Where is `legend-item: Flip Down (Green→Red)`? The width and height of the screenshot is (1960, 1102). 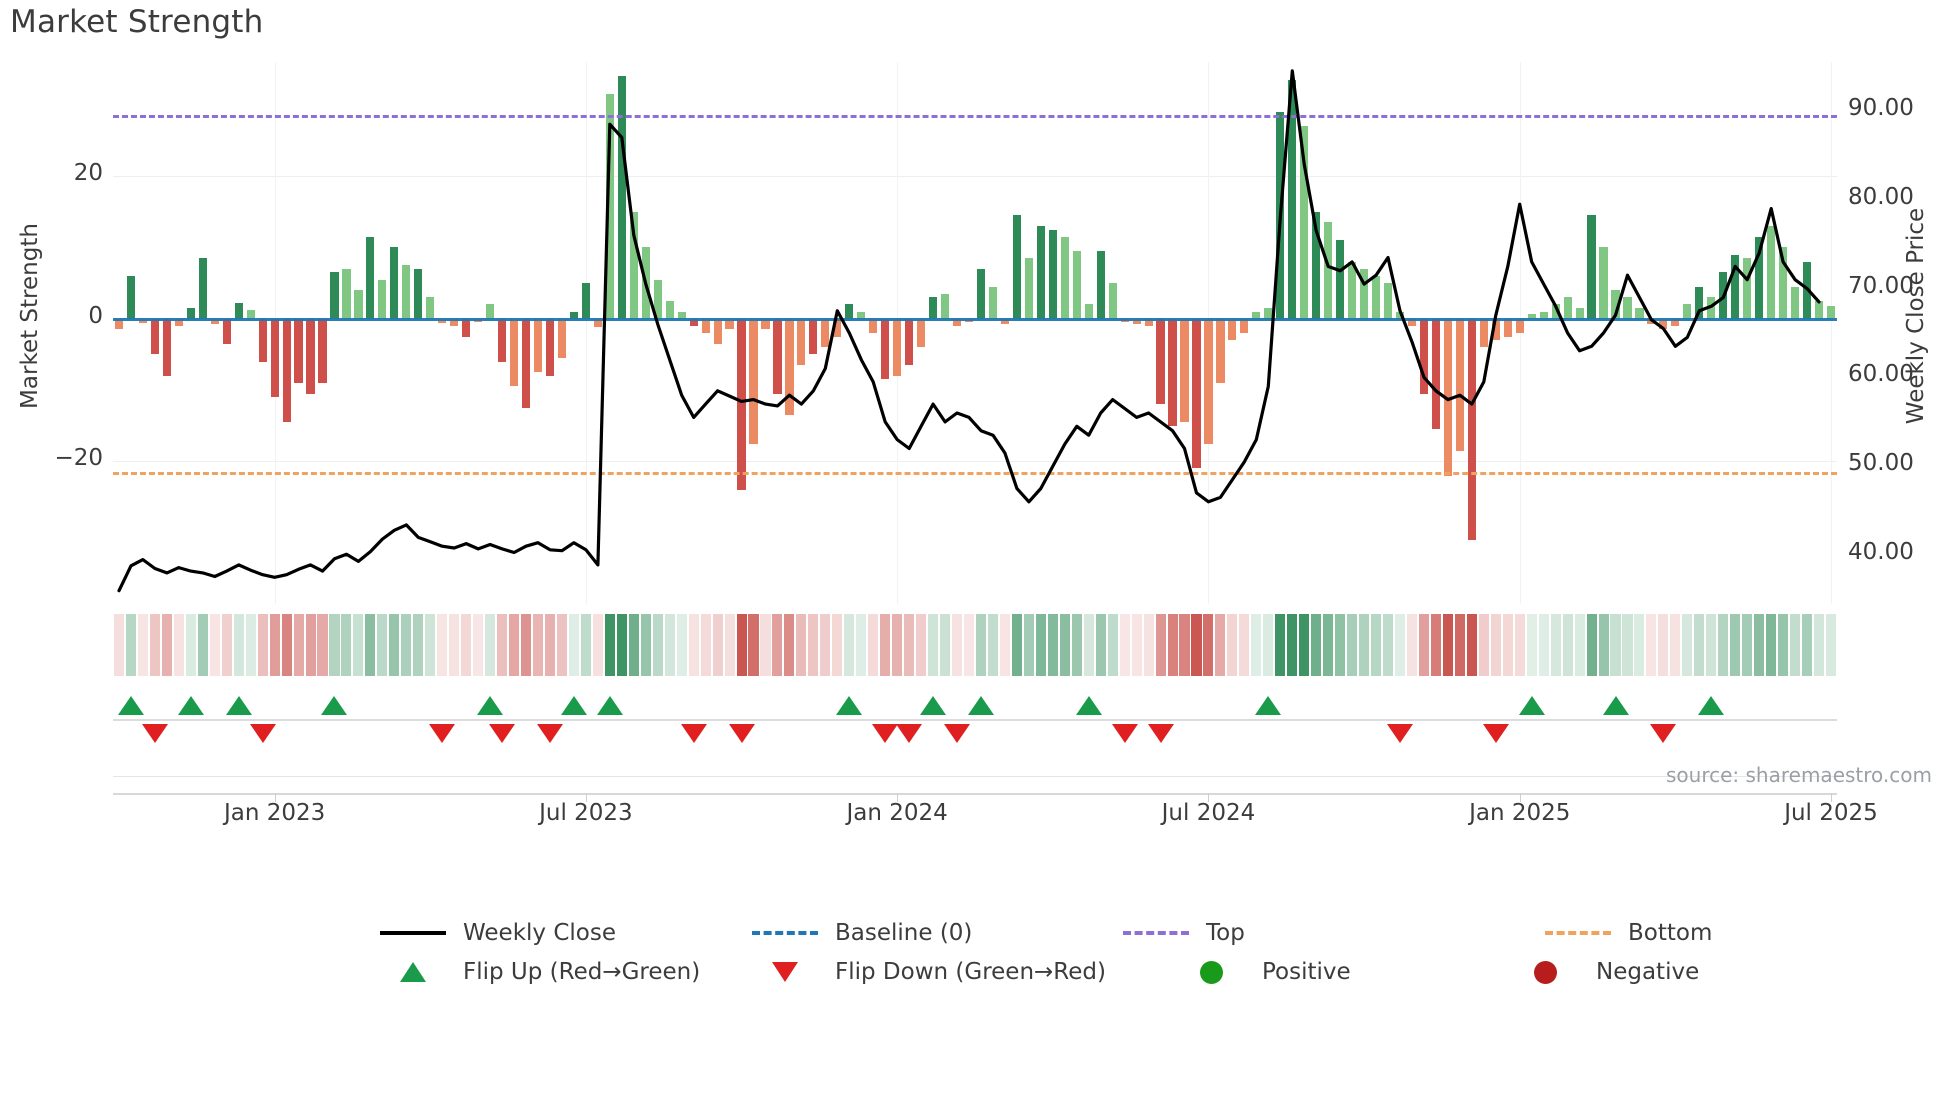 legend-item: Flip Down (Green→Red) is located at coordinates (929, 972).